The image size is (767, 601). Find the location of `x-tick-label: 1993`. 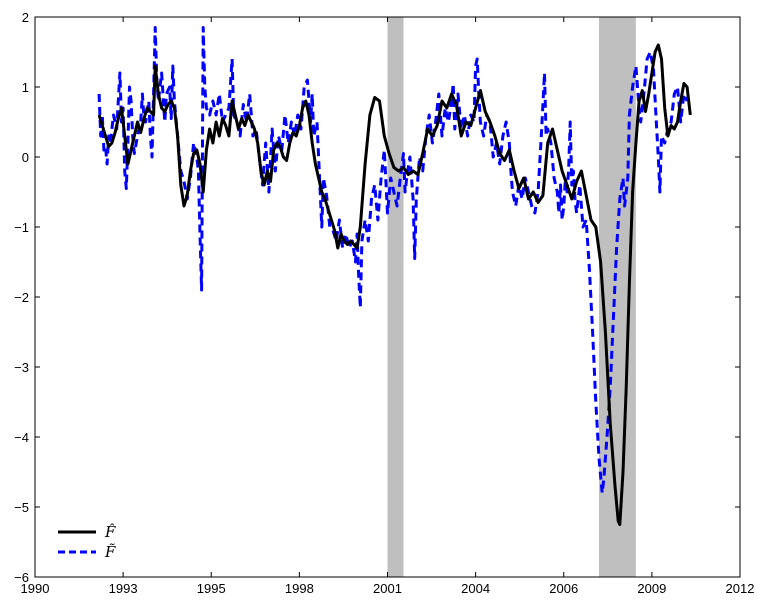

x-tick-label: 1993 is located at coordinates (123, 588).